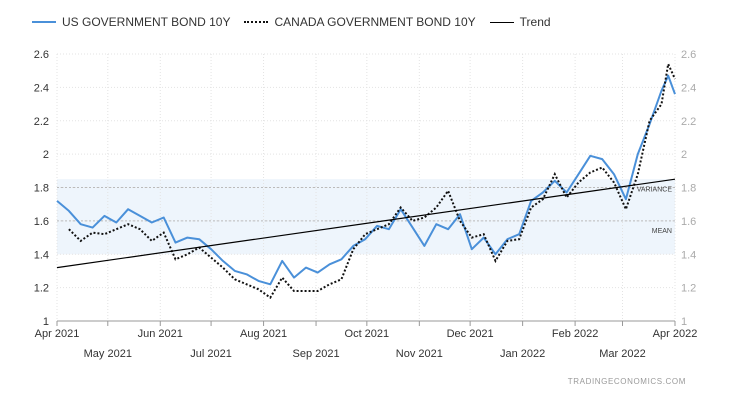 The height and width of the screenshot is (400, 730). What do you see at coordinates (626, 381) in the screenshot?
I see `source-credit: TRADINGECONOMICS.COM` at bounding box center [626, 381].